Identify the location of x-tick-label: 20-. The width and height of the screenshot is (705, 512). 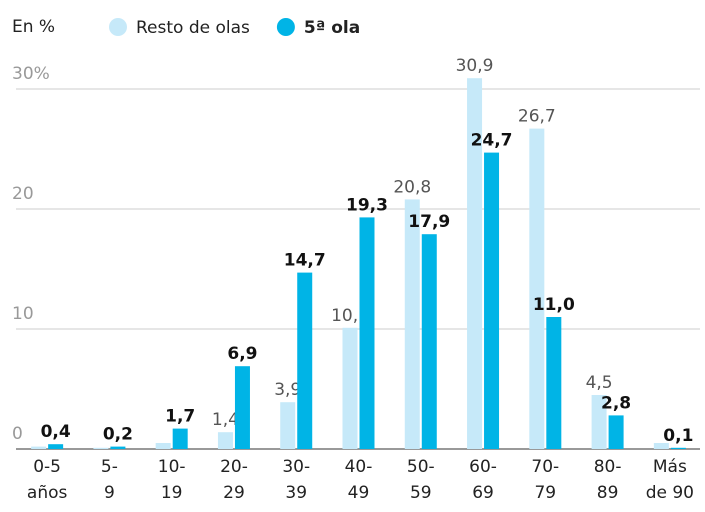
(234, 467).